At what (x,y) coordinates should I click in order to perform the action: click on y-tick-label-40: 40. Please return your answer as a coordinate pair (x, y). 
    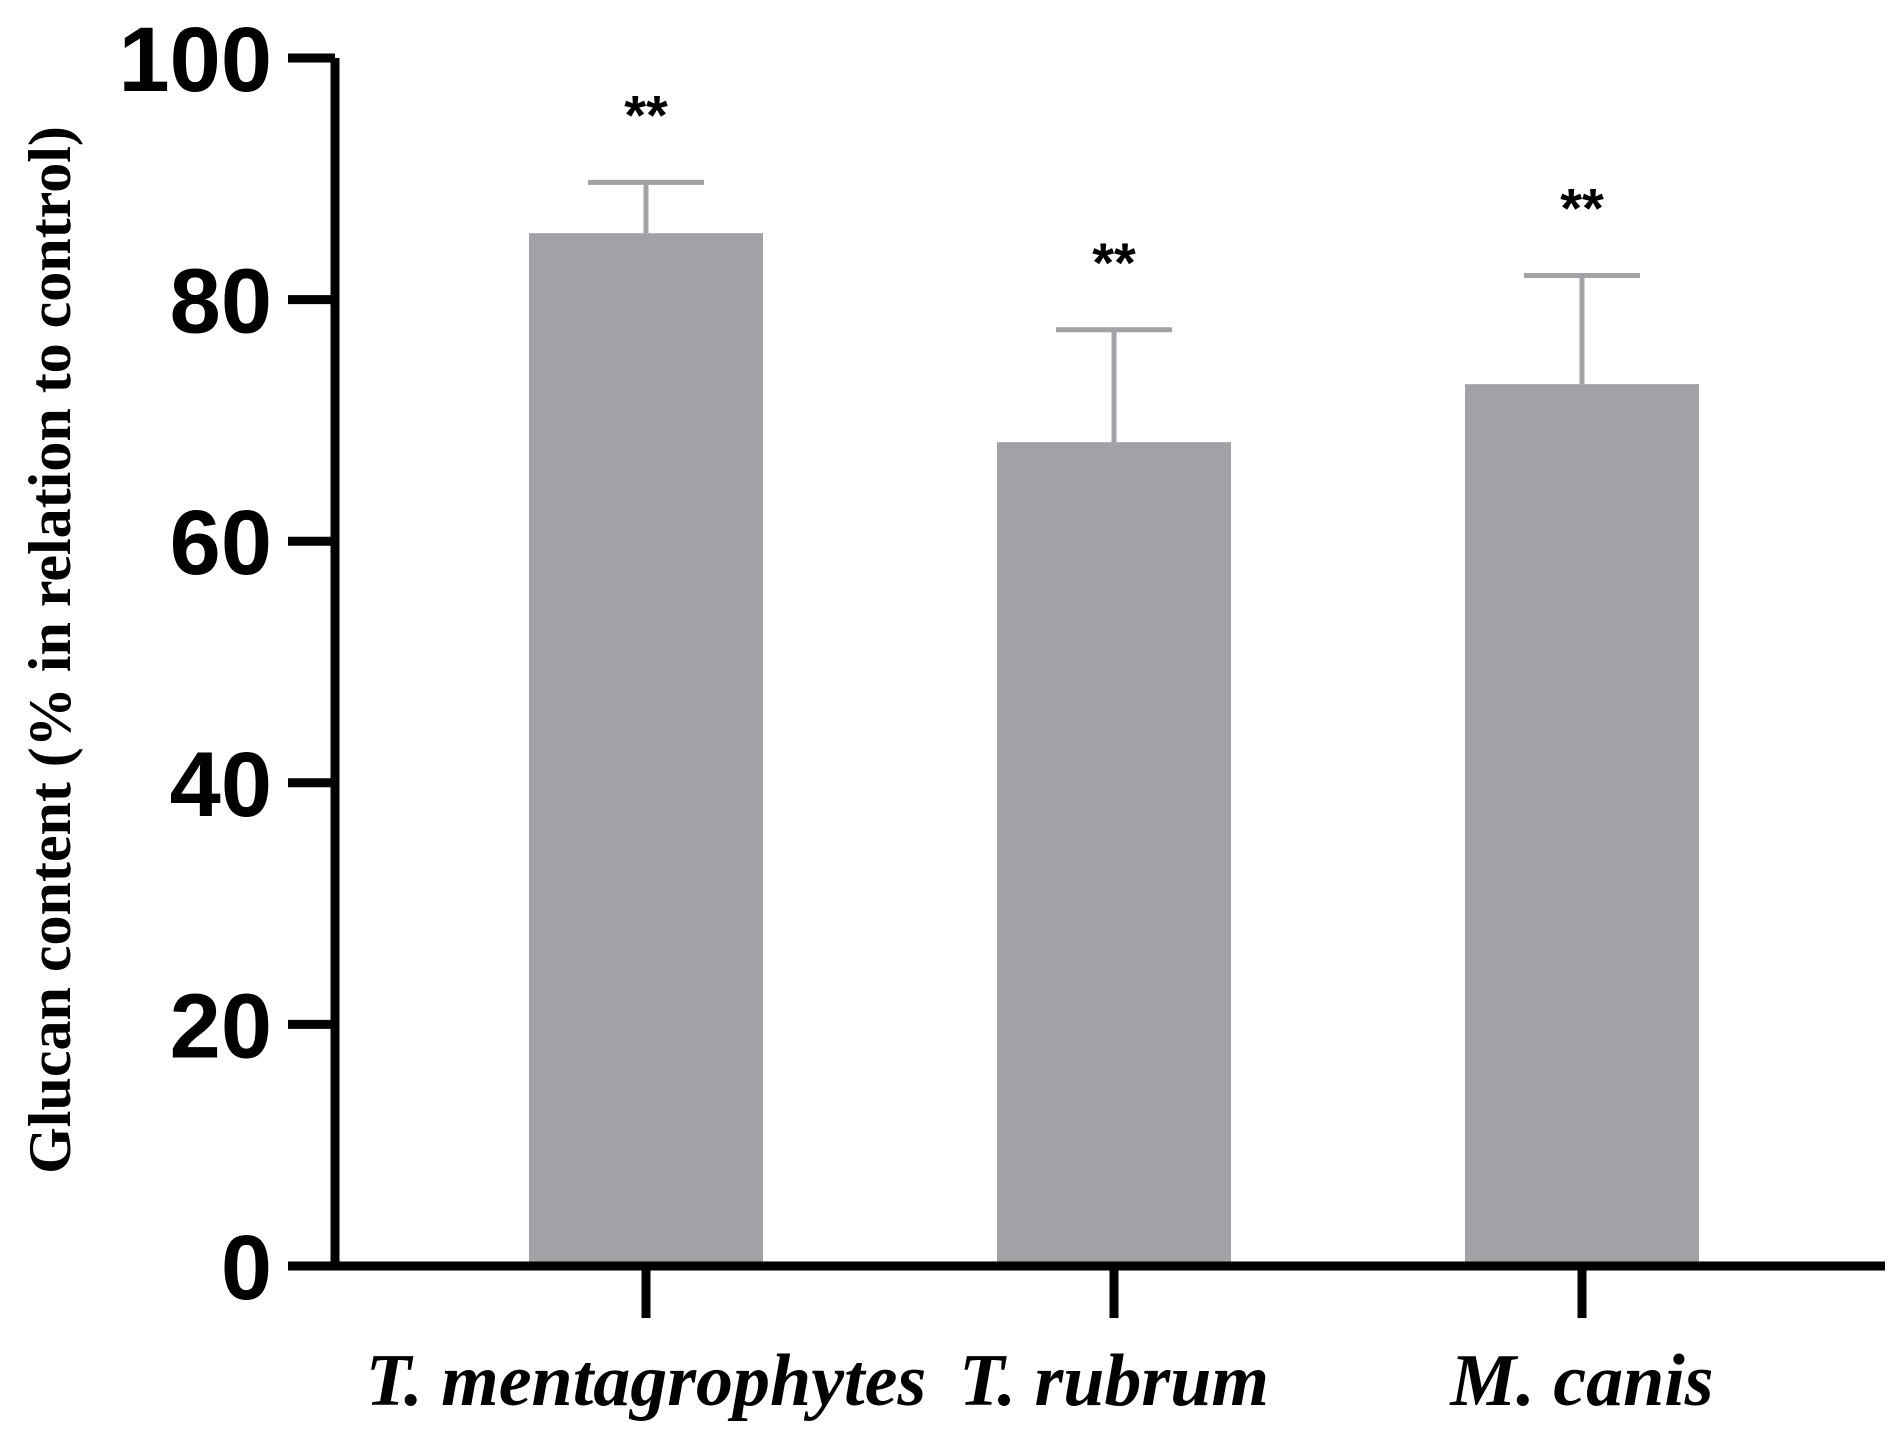
    Looking at the image, I should click on (221, 785).